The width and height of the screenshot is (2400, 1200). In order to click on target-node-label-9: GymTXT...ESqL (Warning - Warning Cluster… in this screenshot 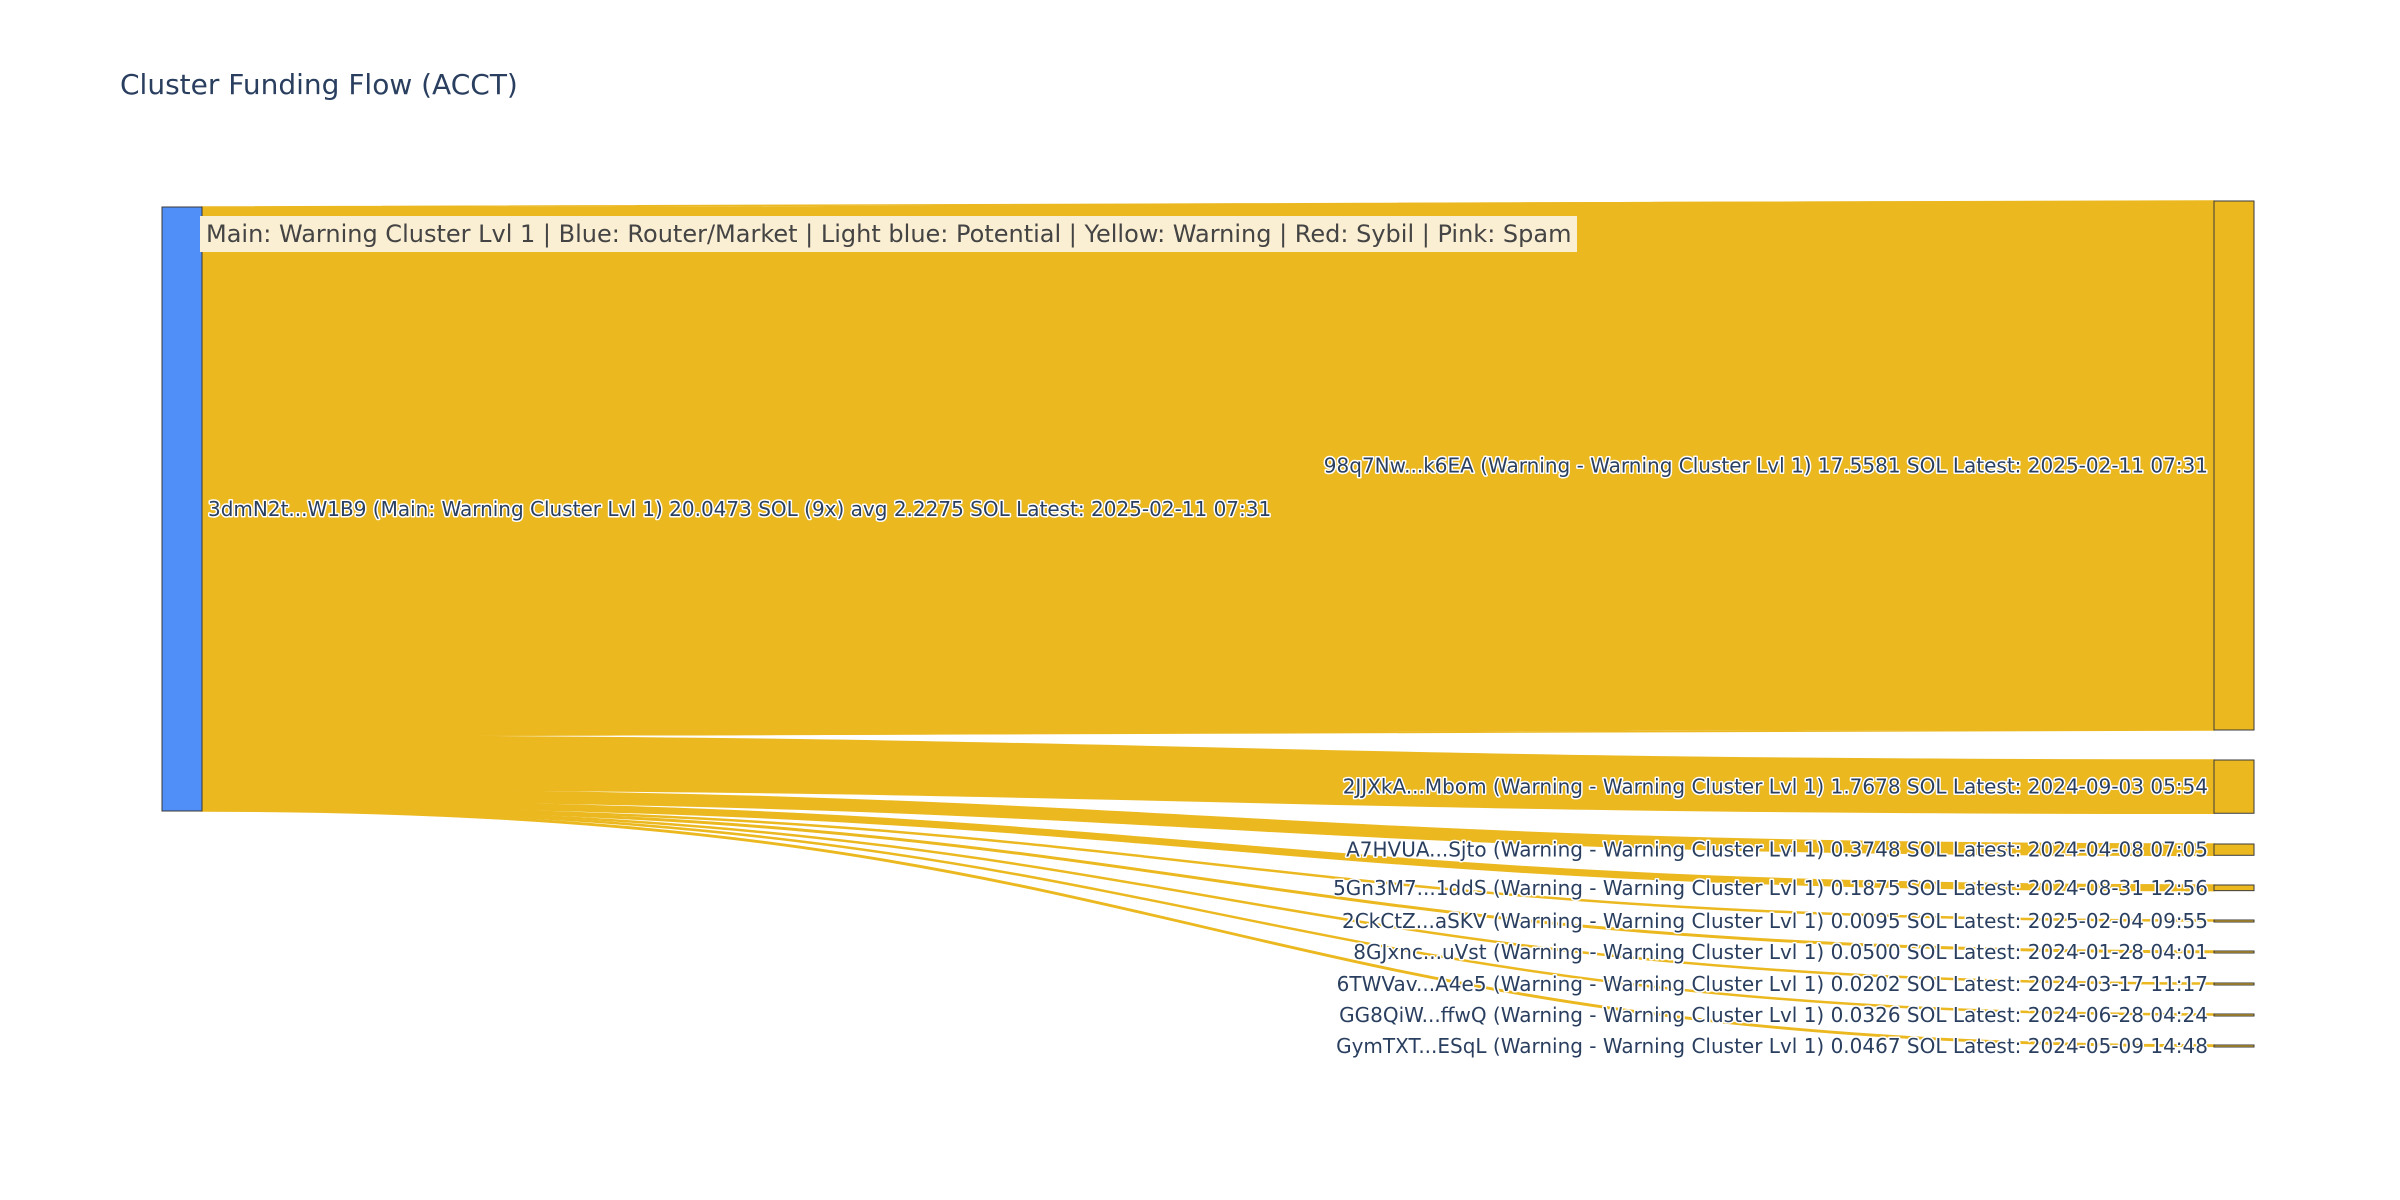, I will do `click(1772, 1046)`.